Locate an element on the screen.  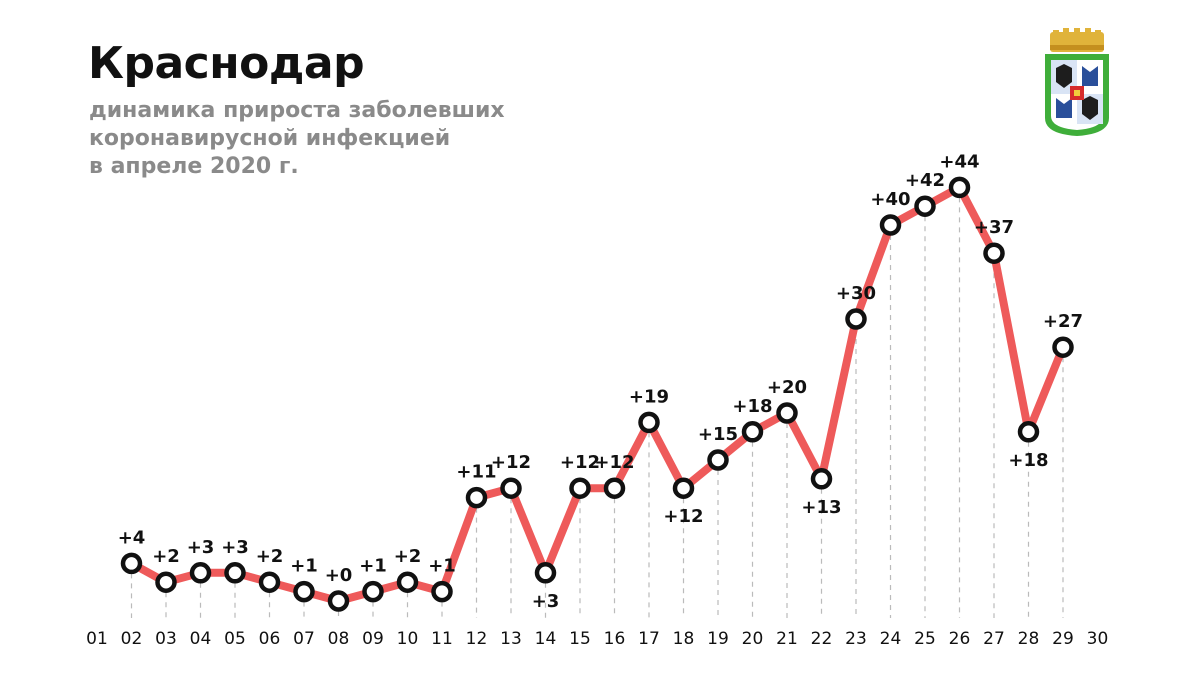
x-tick-label: 29 is located at coordinates (1063, 639).